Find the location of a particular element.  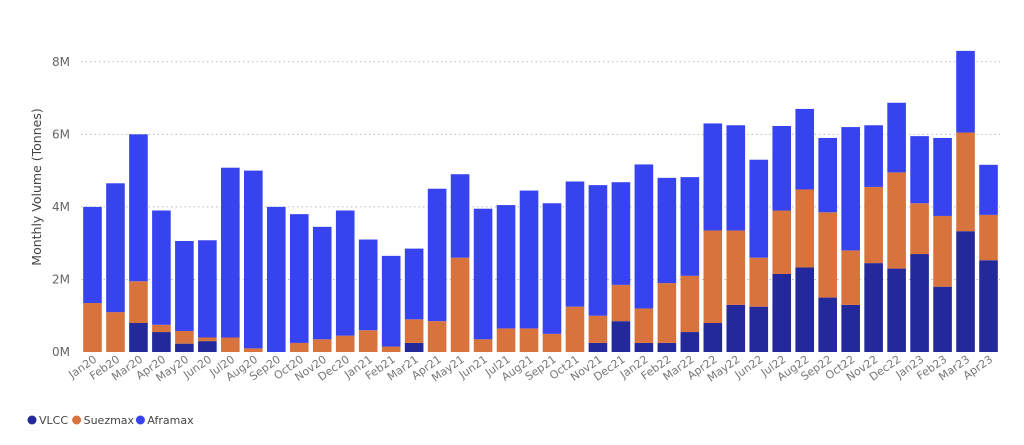

legend-label: Aframax is located at coordinates (170, 420).